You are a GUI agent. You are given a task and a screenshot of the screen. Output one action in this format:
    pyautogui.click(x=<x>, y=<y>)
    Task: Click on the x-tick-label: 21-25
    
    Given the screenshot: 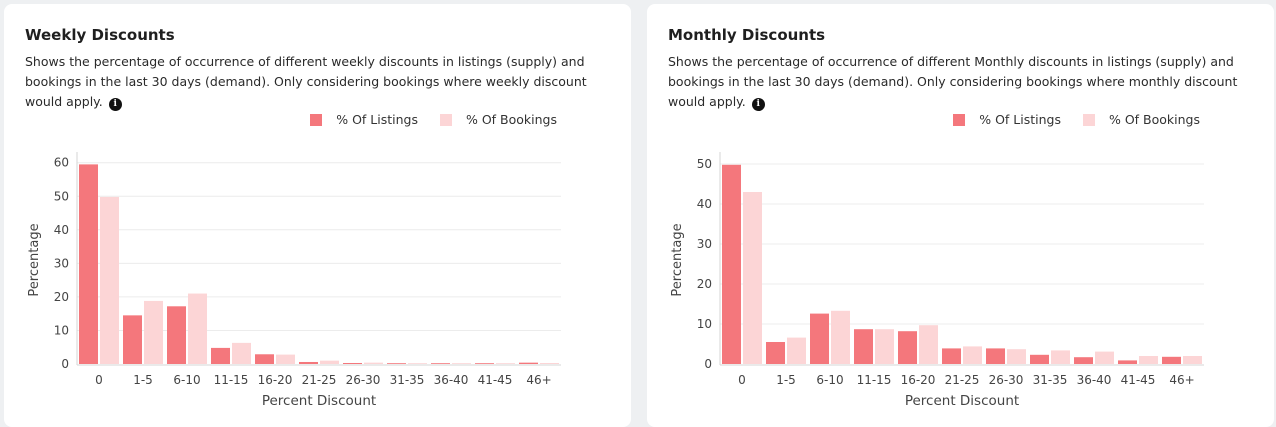 What is the action you would take?
    pyautogui.click(x=319, y=380)
    